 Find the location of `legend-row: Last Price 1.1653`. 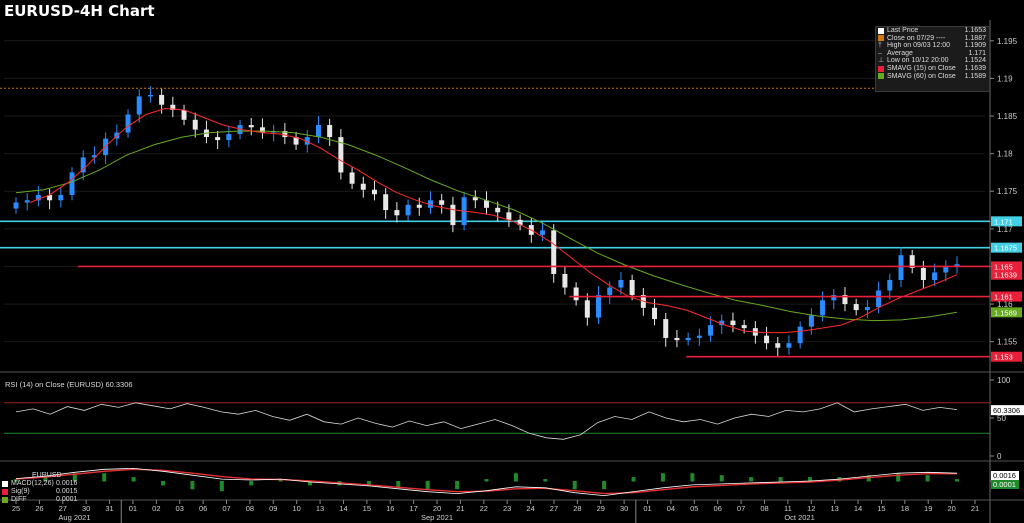

legend-row: Last Price 1.1653 is located at coordinates (932, 31).